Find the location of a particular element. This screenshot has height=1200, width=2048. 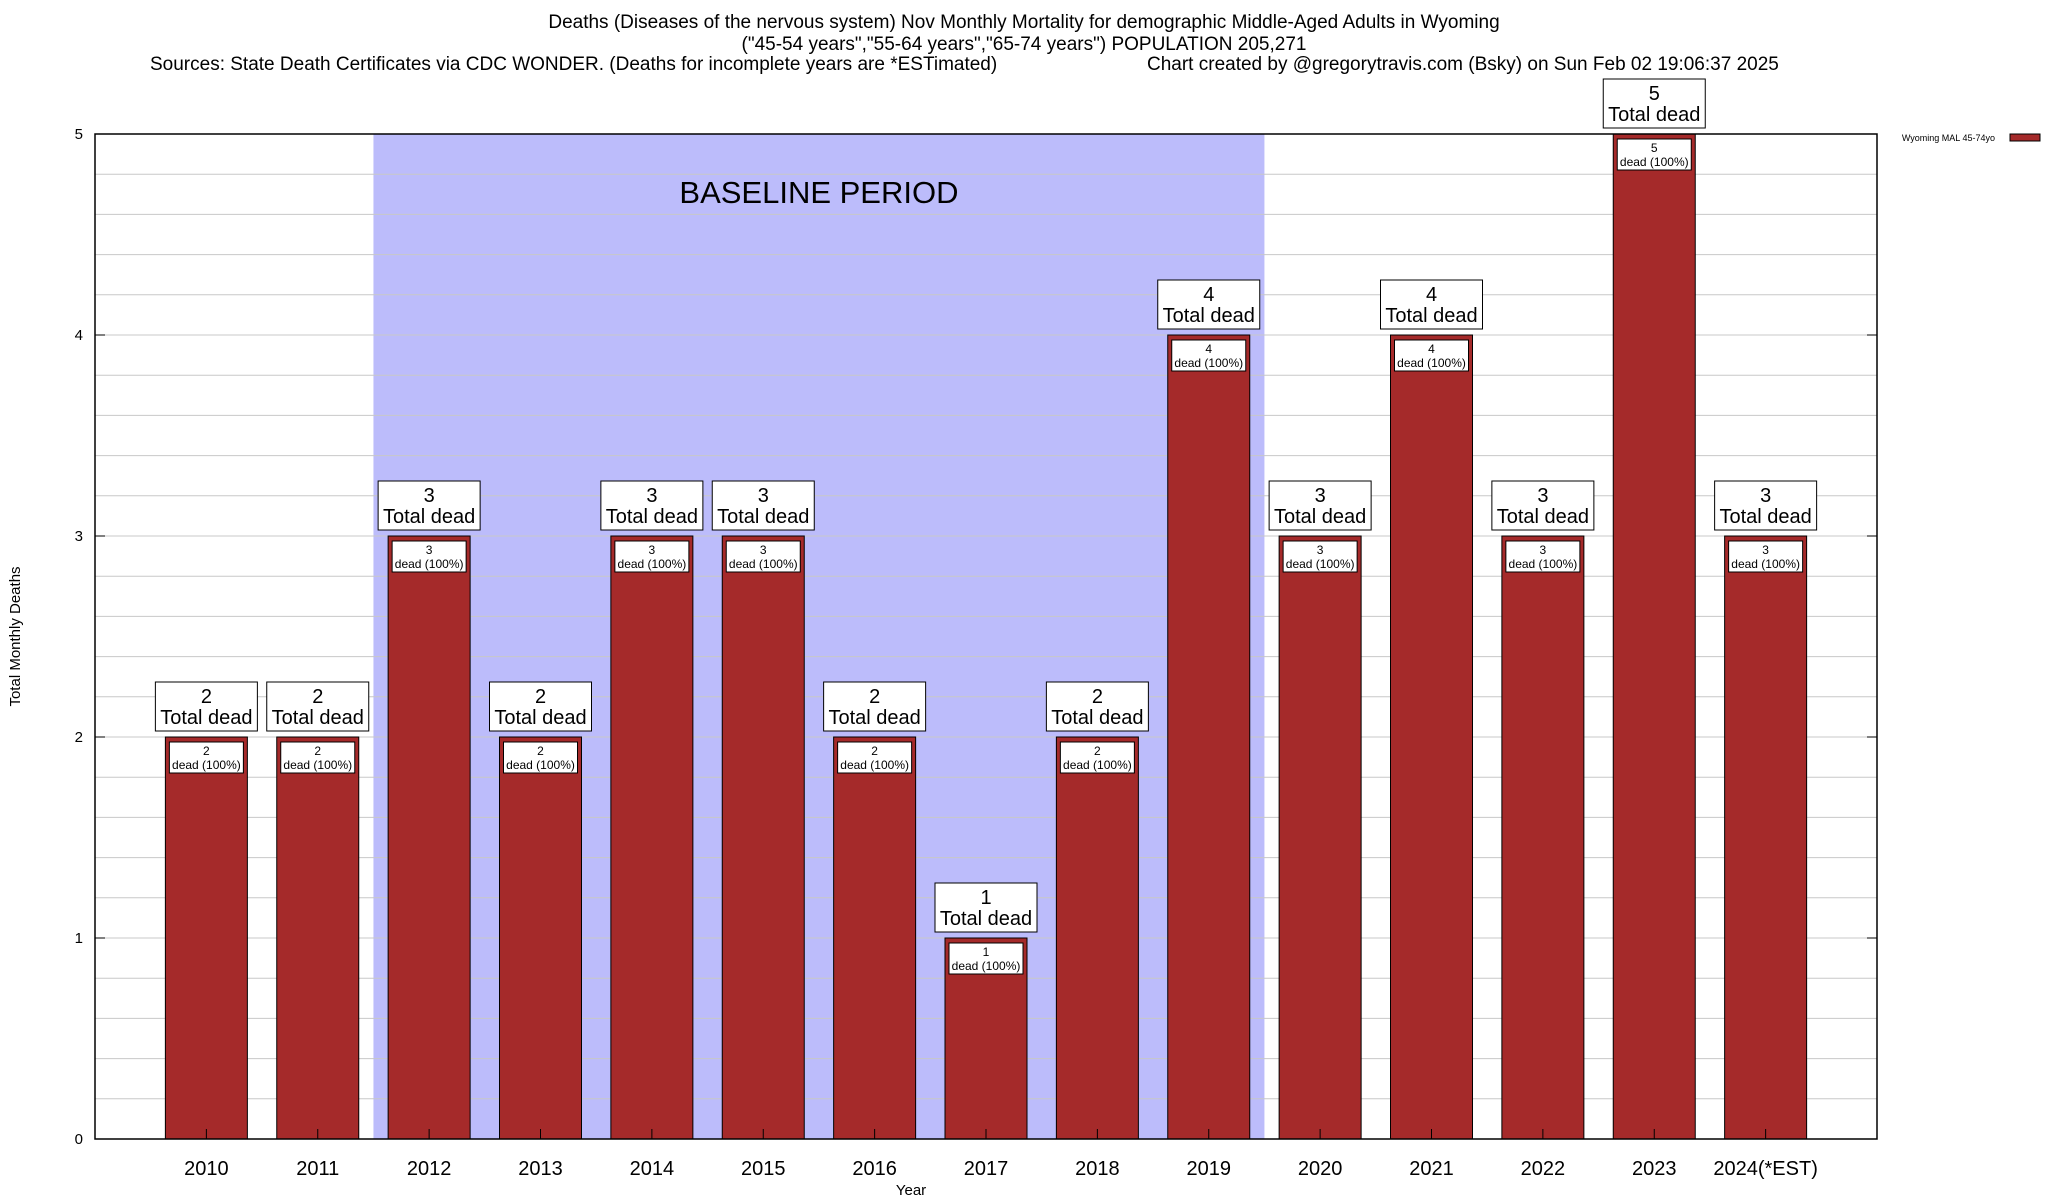

x-tick-label: 2022 is located at coordinates (1543, 1169).